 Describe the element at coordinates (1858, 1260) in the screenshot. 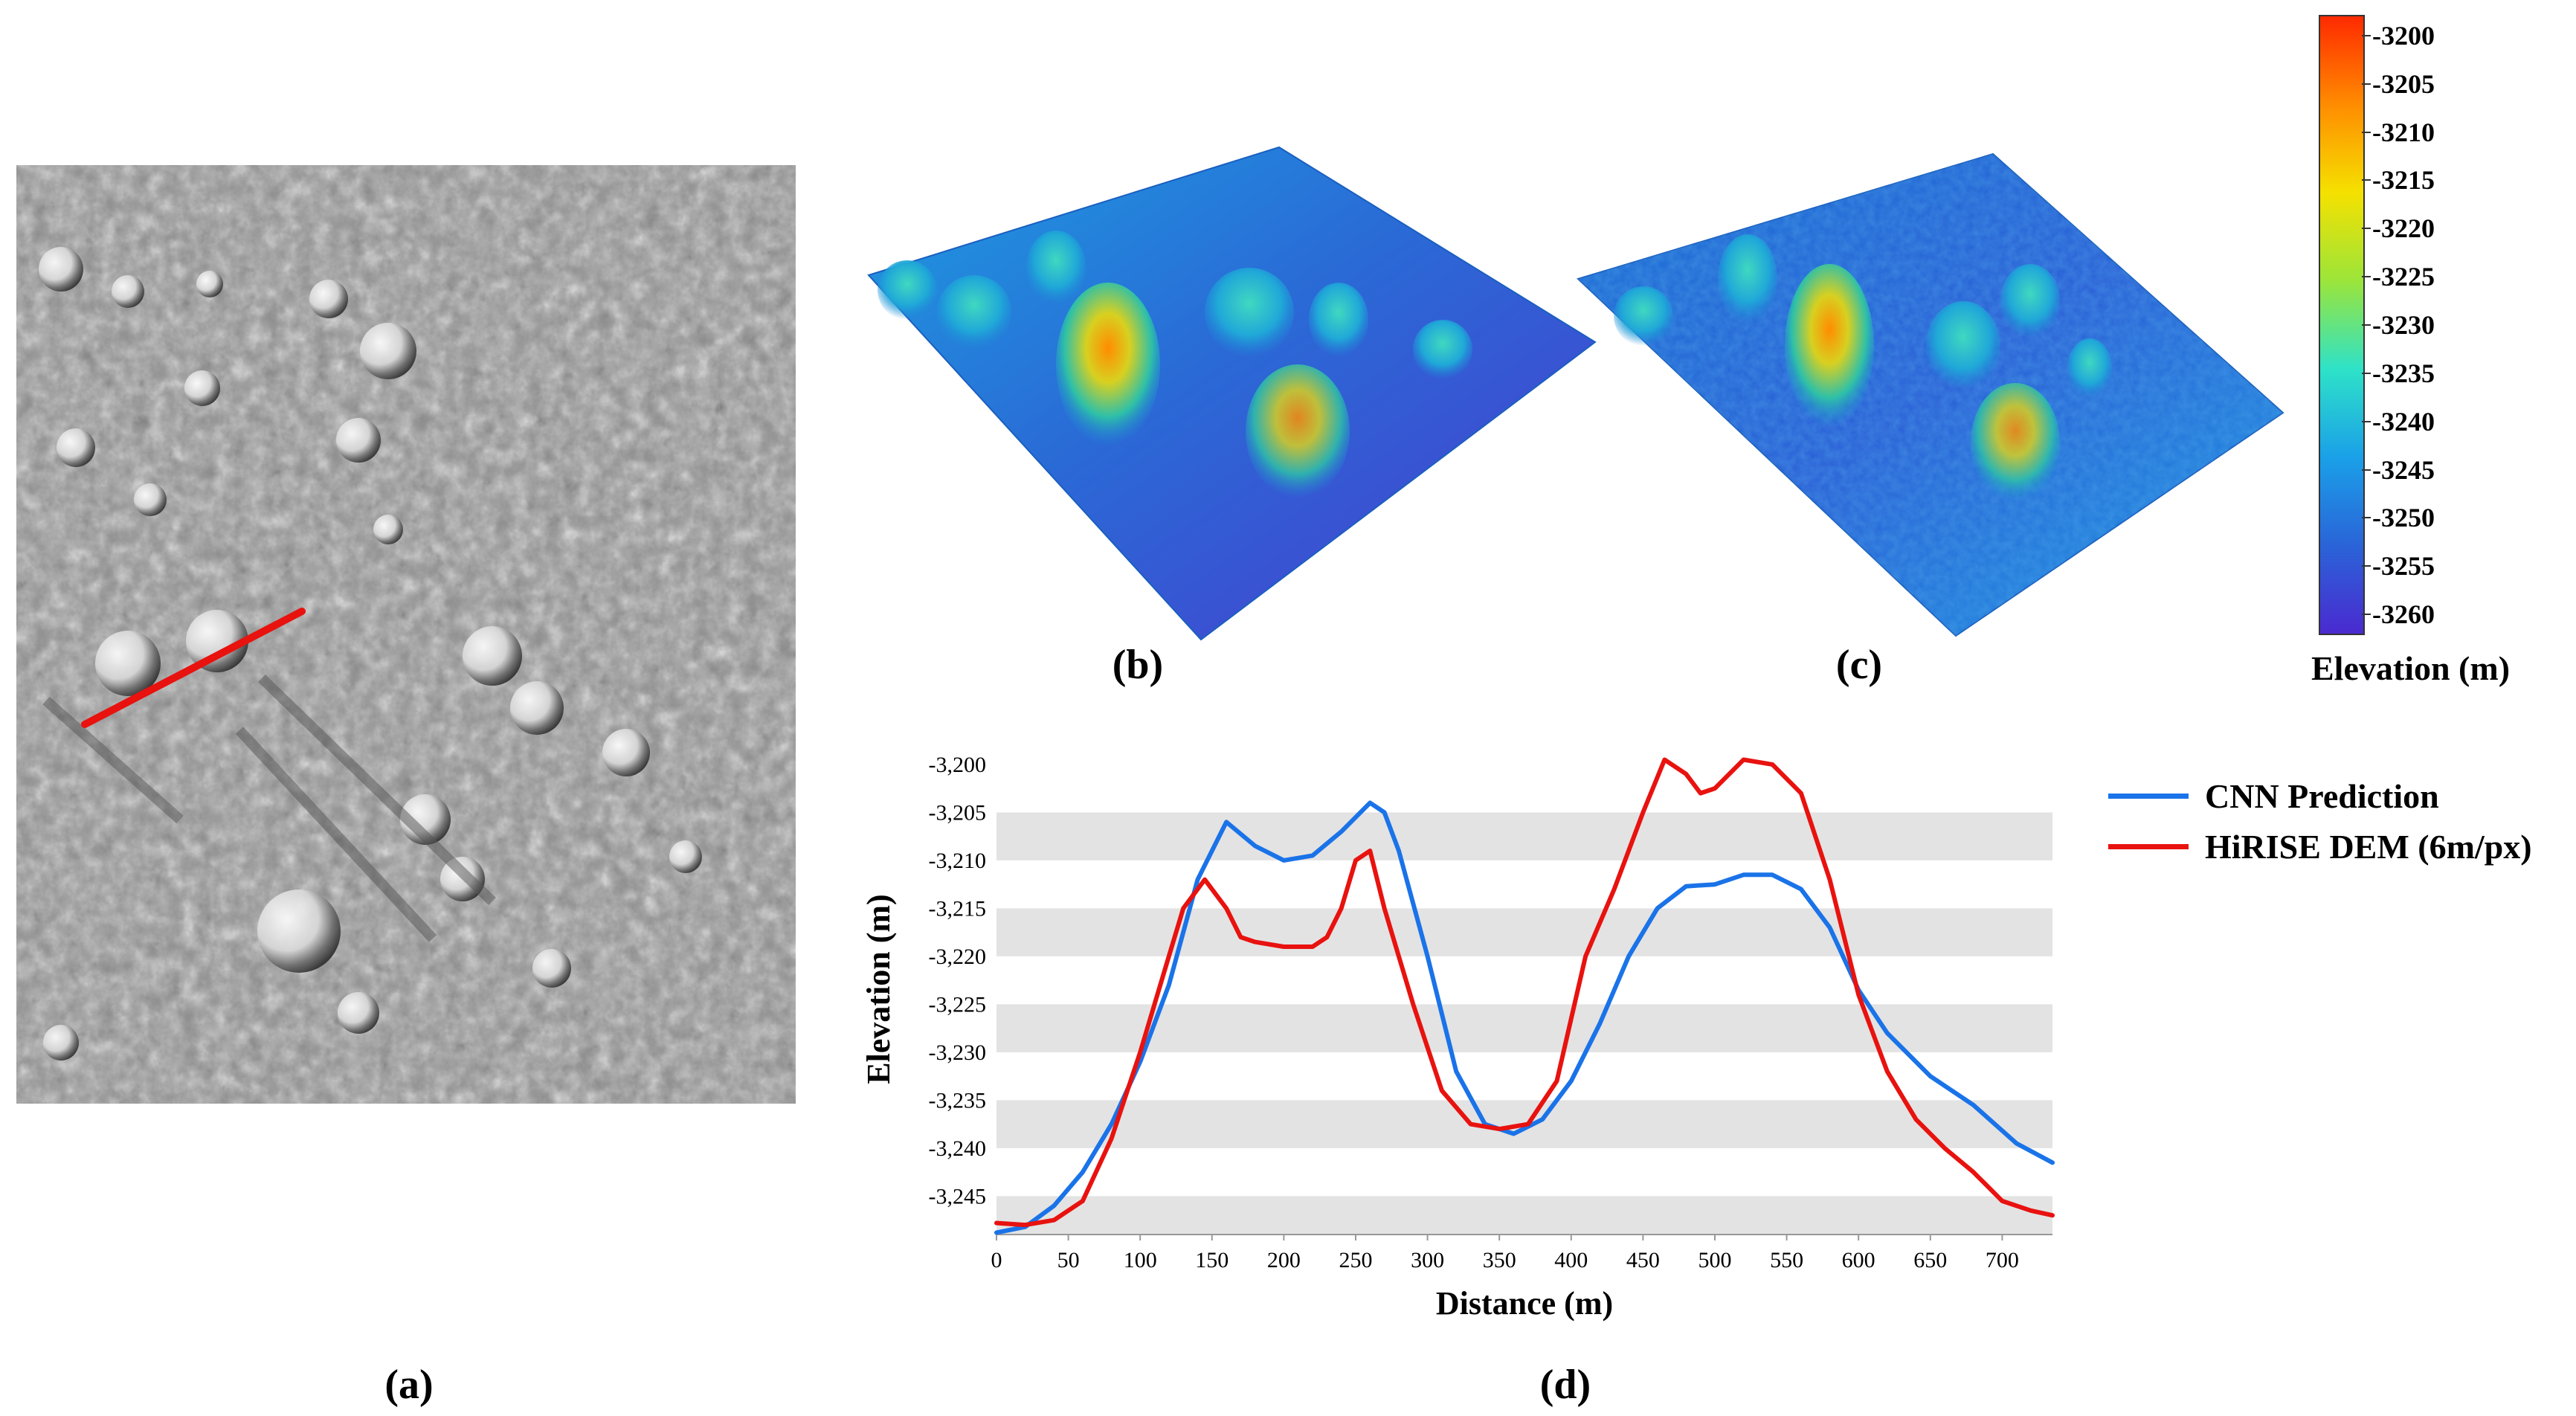

I see `x-tick-label: 600` at that location.